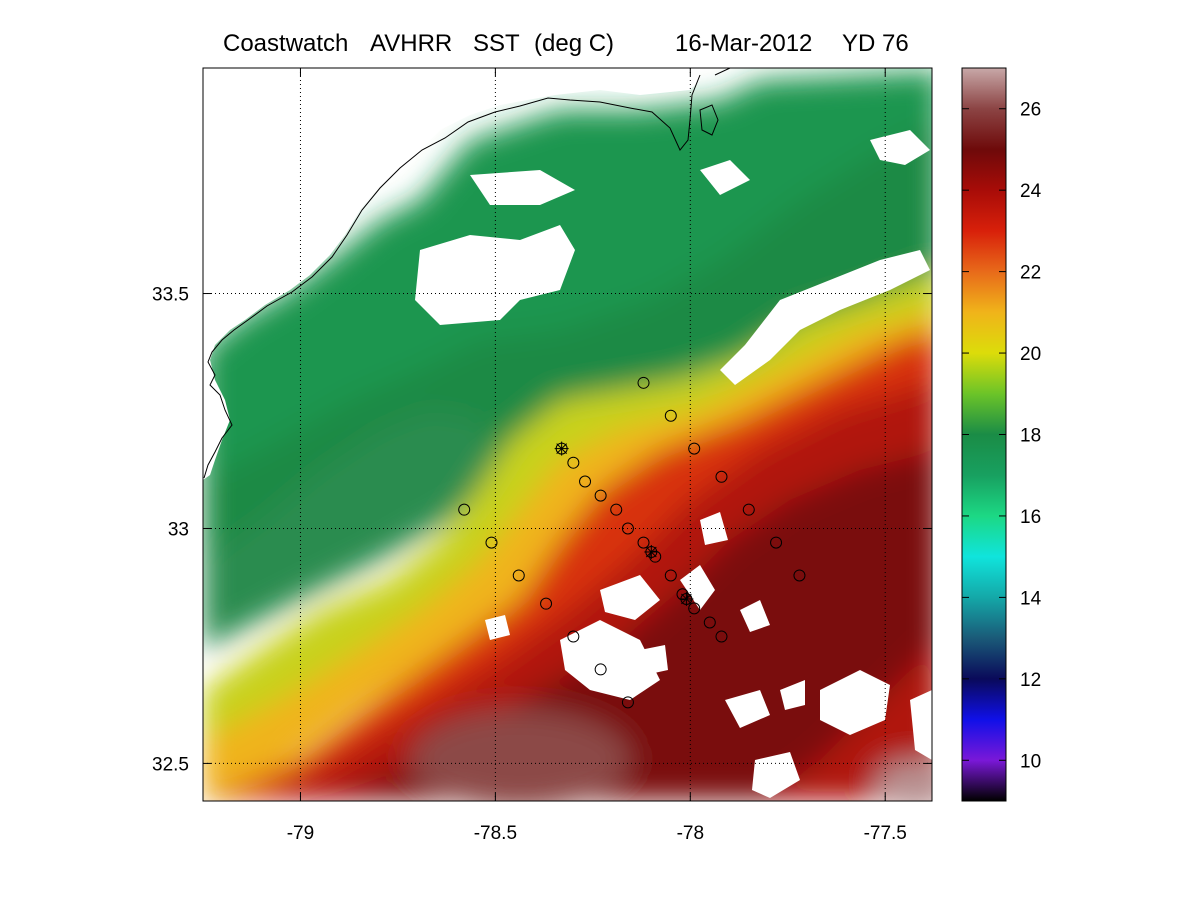 The height and width of the screenshot is (900, 1200). Describe the element at coordinates (411, 43) in the screenshot. I see `title-sensor: AVHRR` at that location.